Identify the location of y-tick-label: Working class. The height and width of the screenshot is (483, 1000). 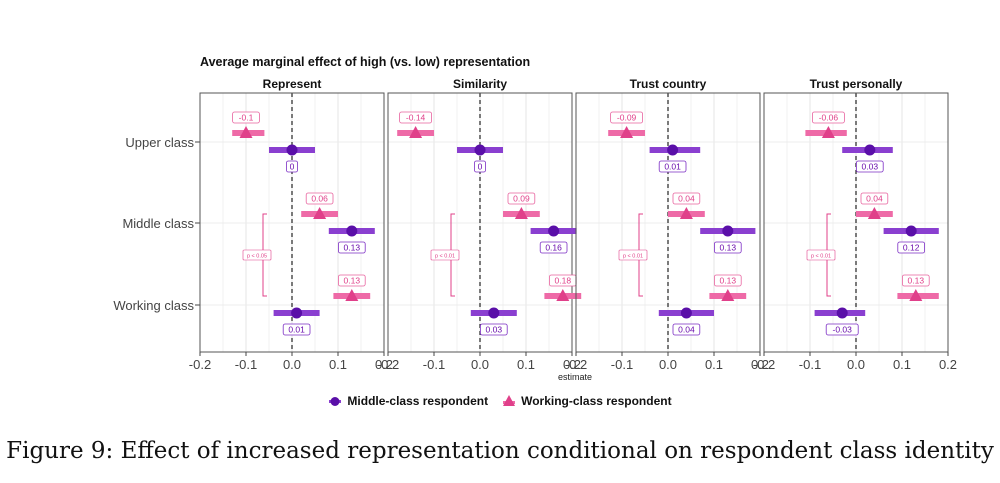
(153, 305).